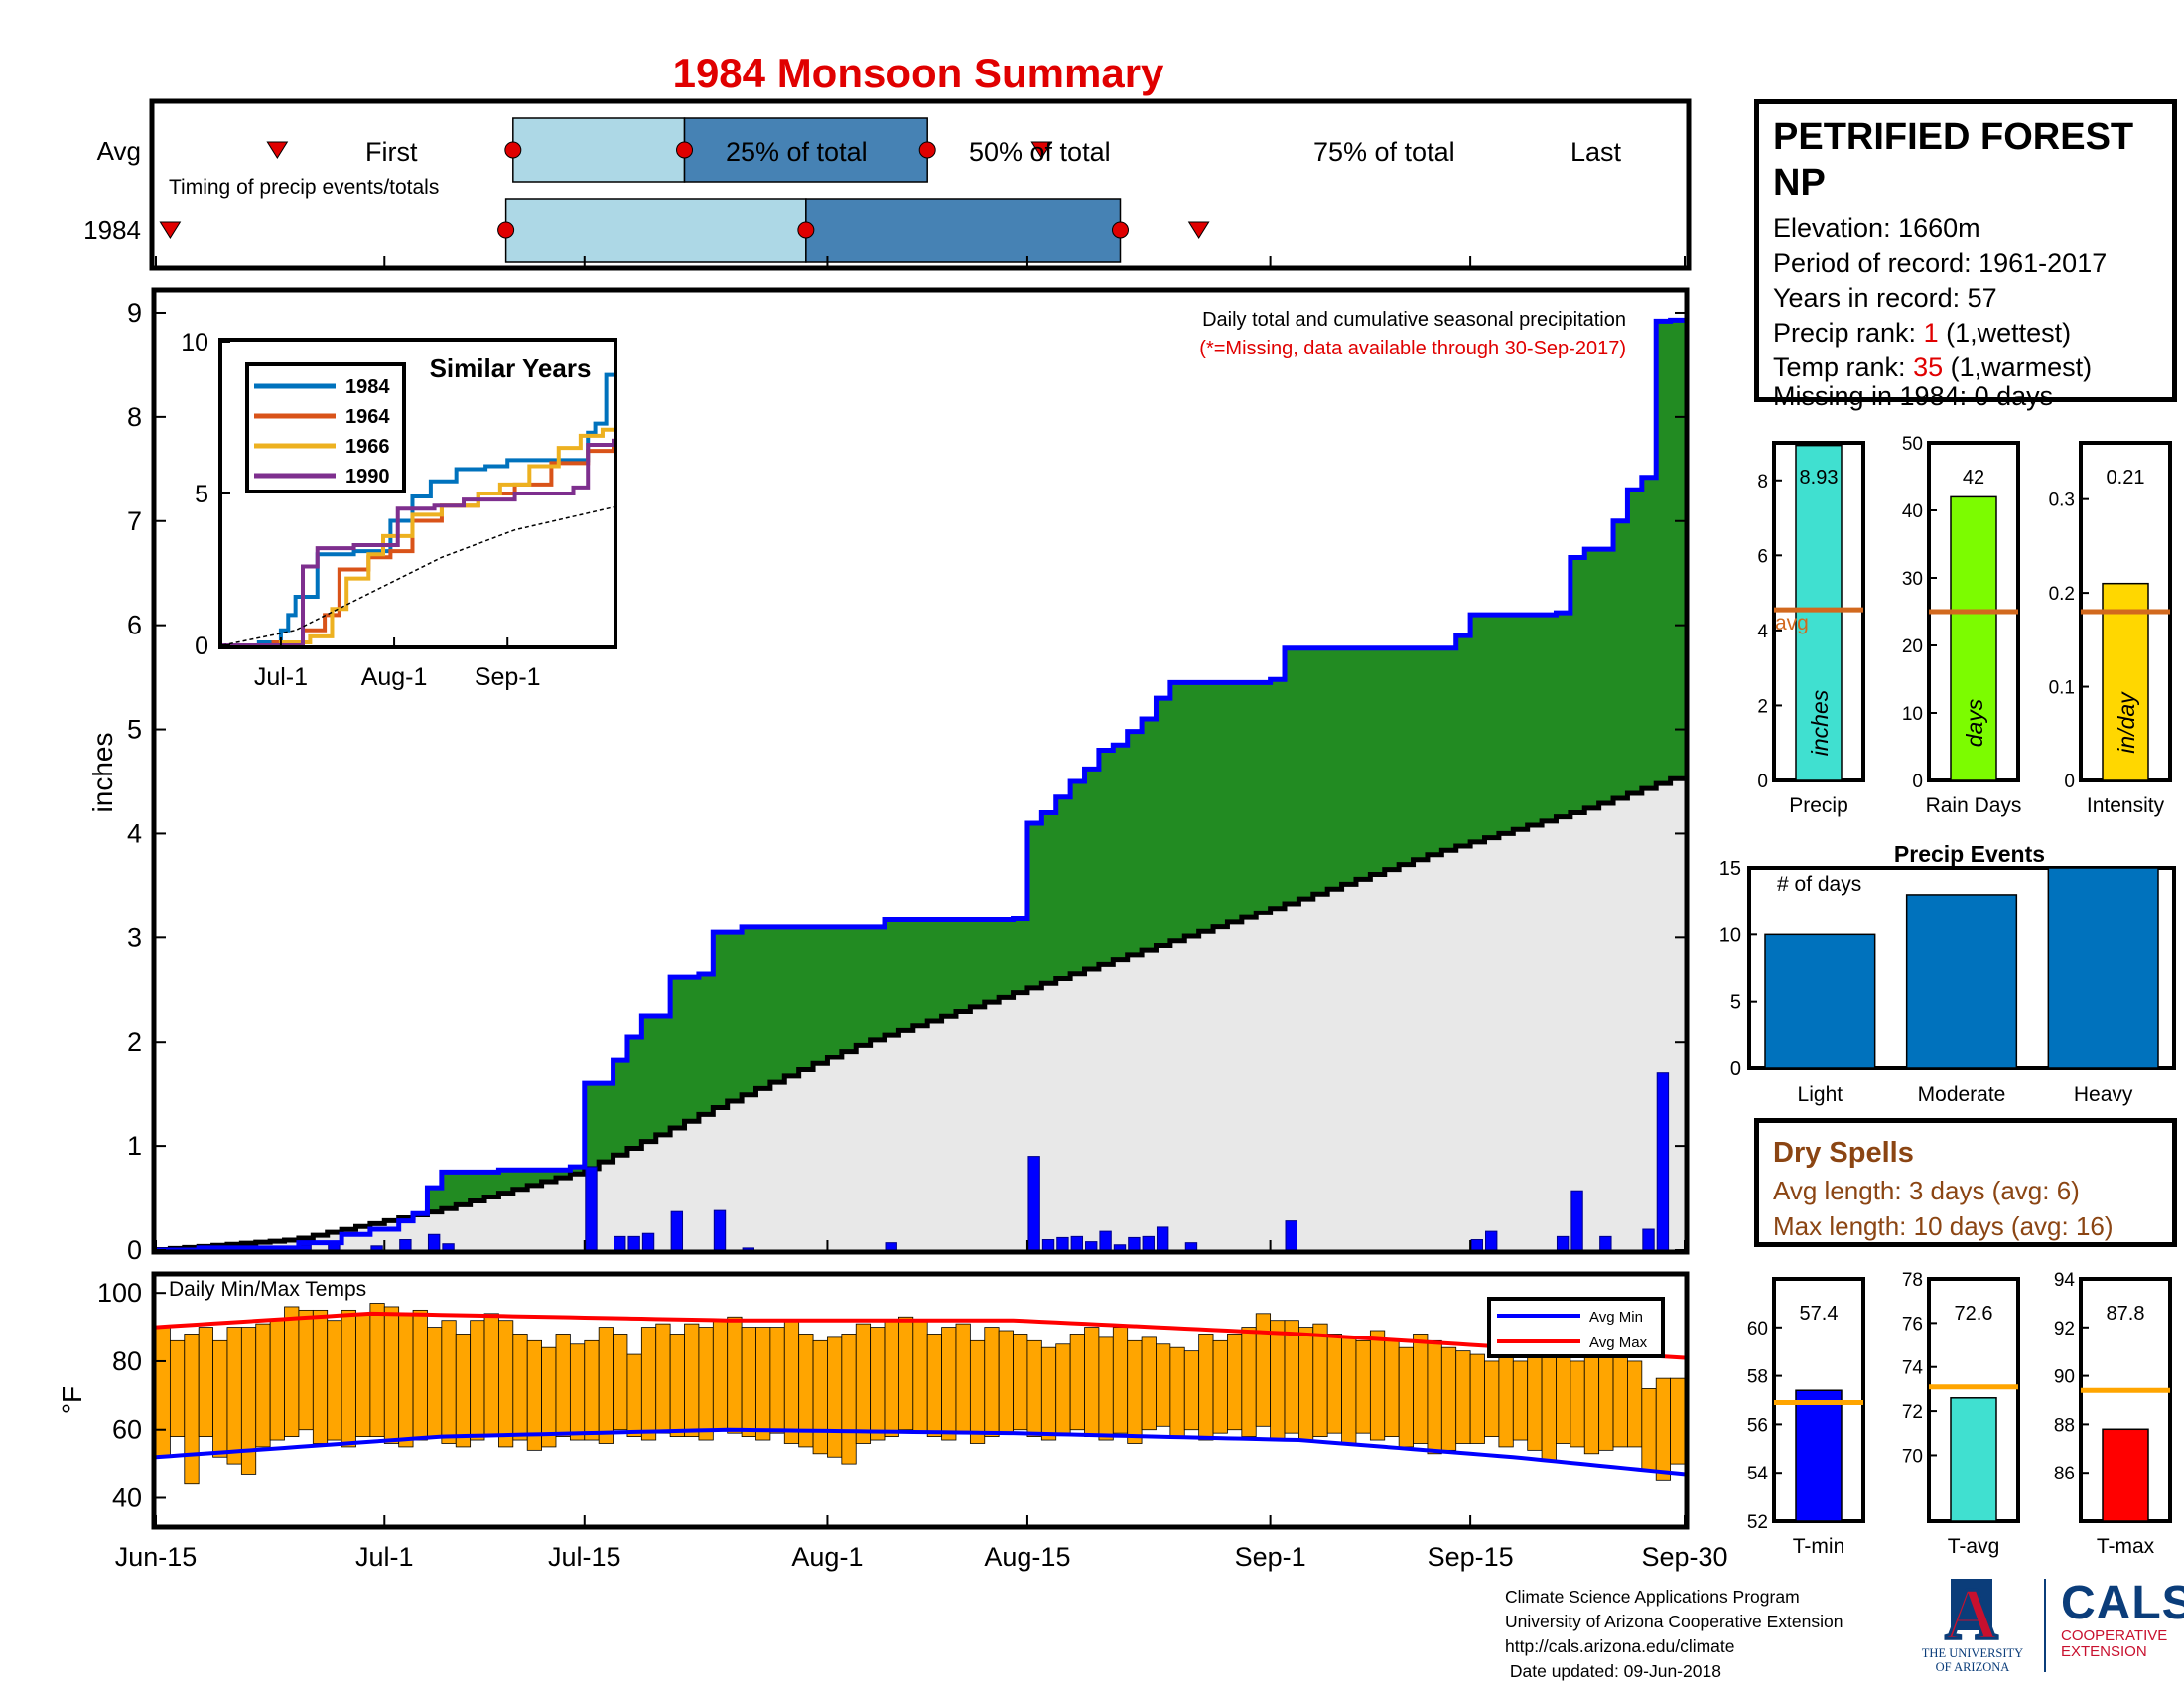 The width and height of the screenshot is (2184, 1688). Describe the element at coordinates (127, 1361) in the screenshot. I see `temps-y-tick-label: 80` at that location.